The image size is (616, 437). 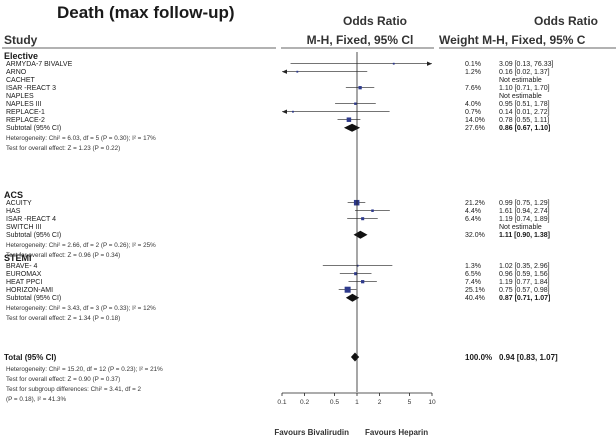 I want to click on subtotal-ci: 1.11 [0.90, 1.38], so click(x=524, y=235).